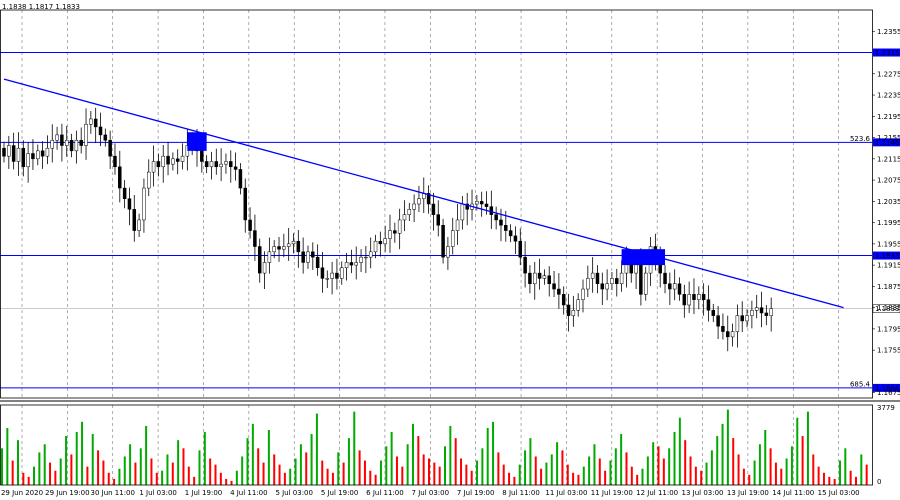 The width and height of the screenshot is (900, 500). What do you see at coordinates (793, 493) in the screenshot?
I see `time-tick-label: 14 Jul 11:00` at bounding box center [793, 493].